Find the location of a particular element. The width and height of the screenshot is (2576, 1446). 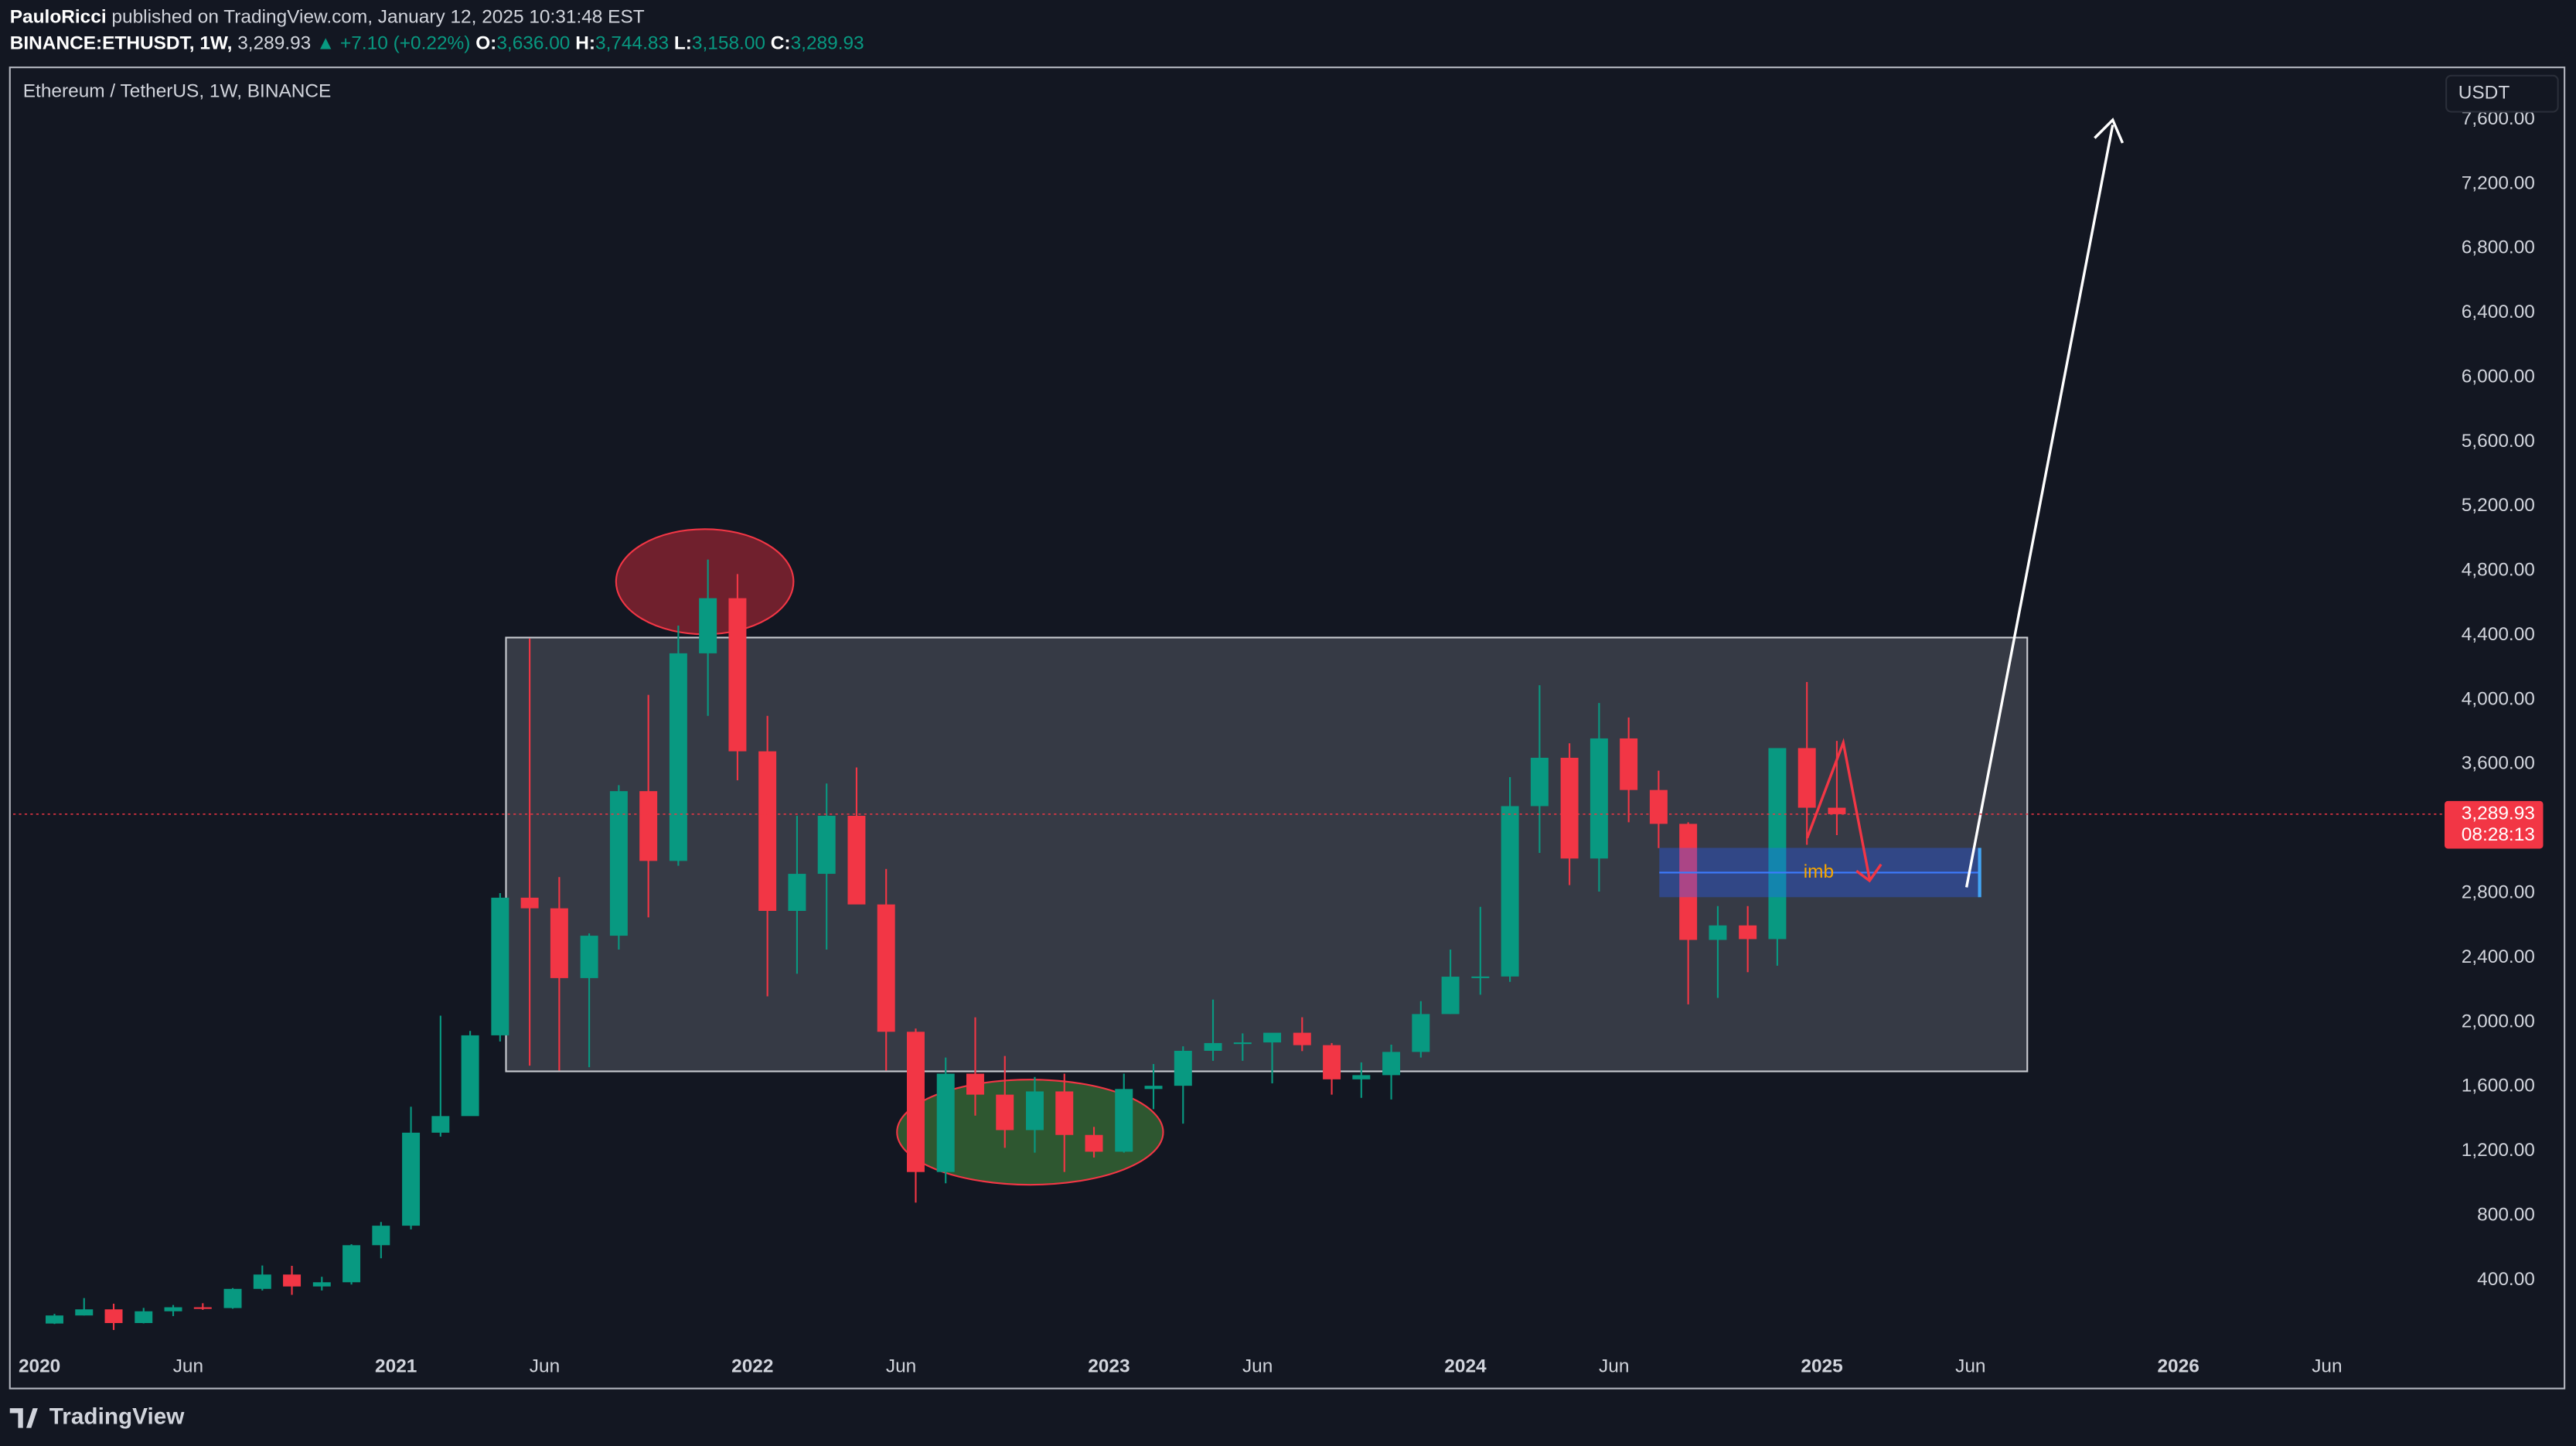

change: ▲ +7.10 (+0.22%) is located at coordinates (393, 44).